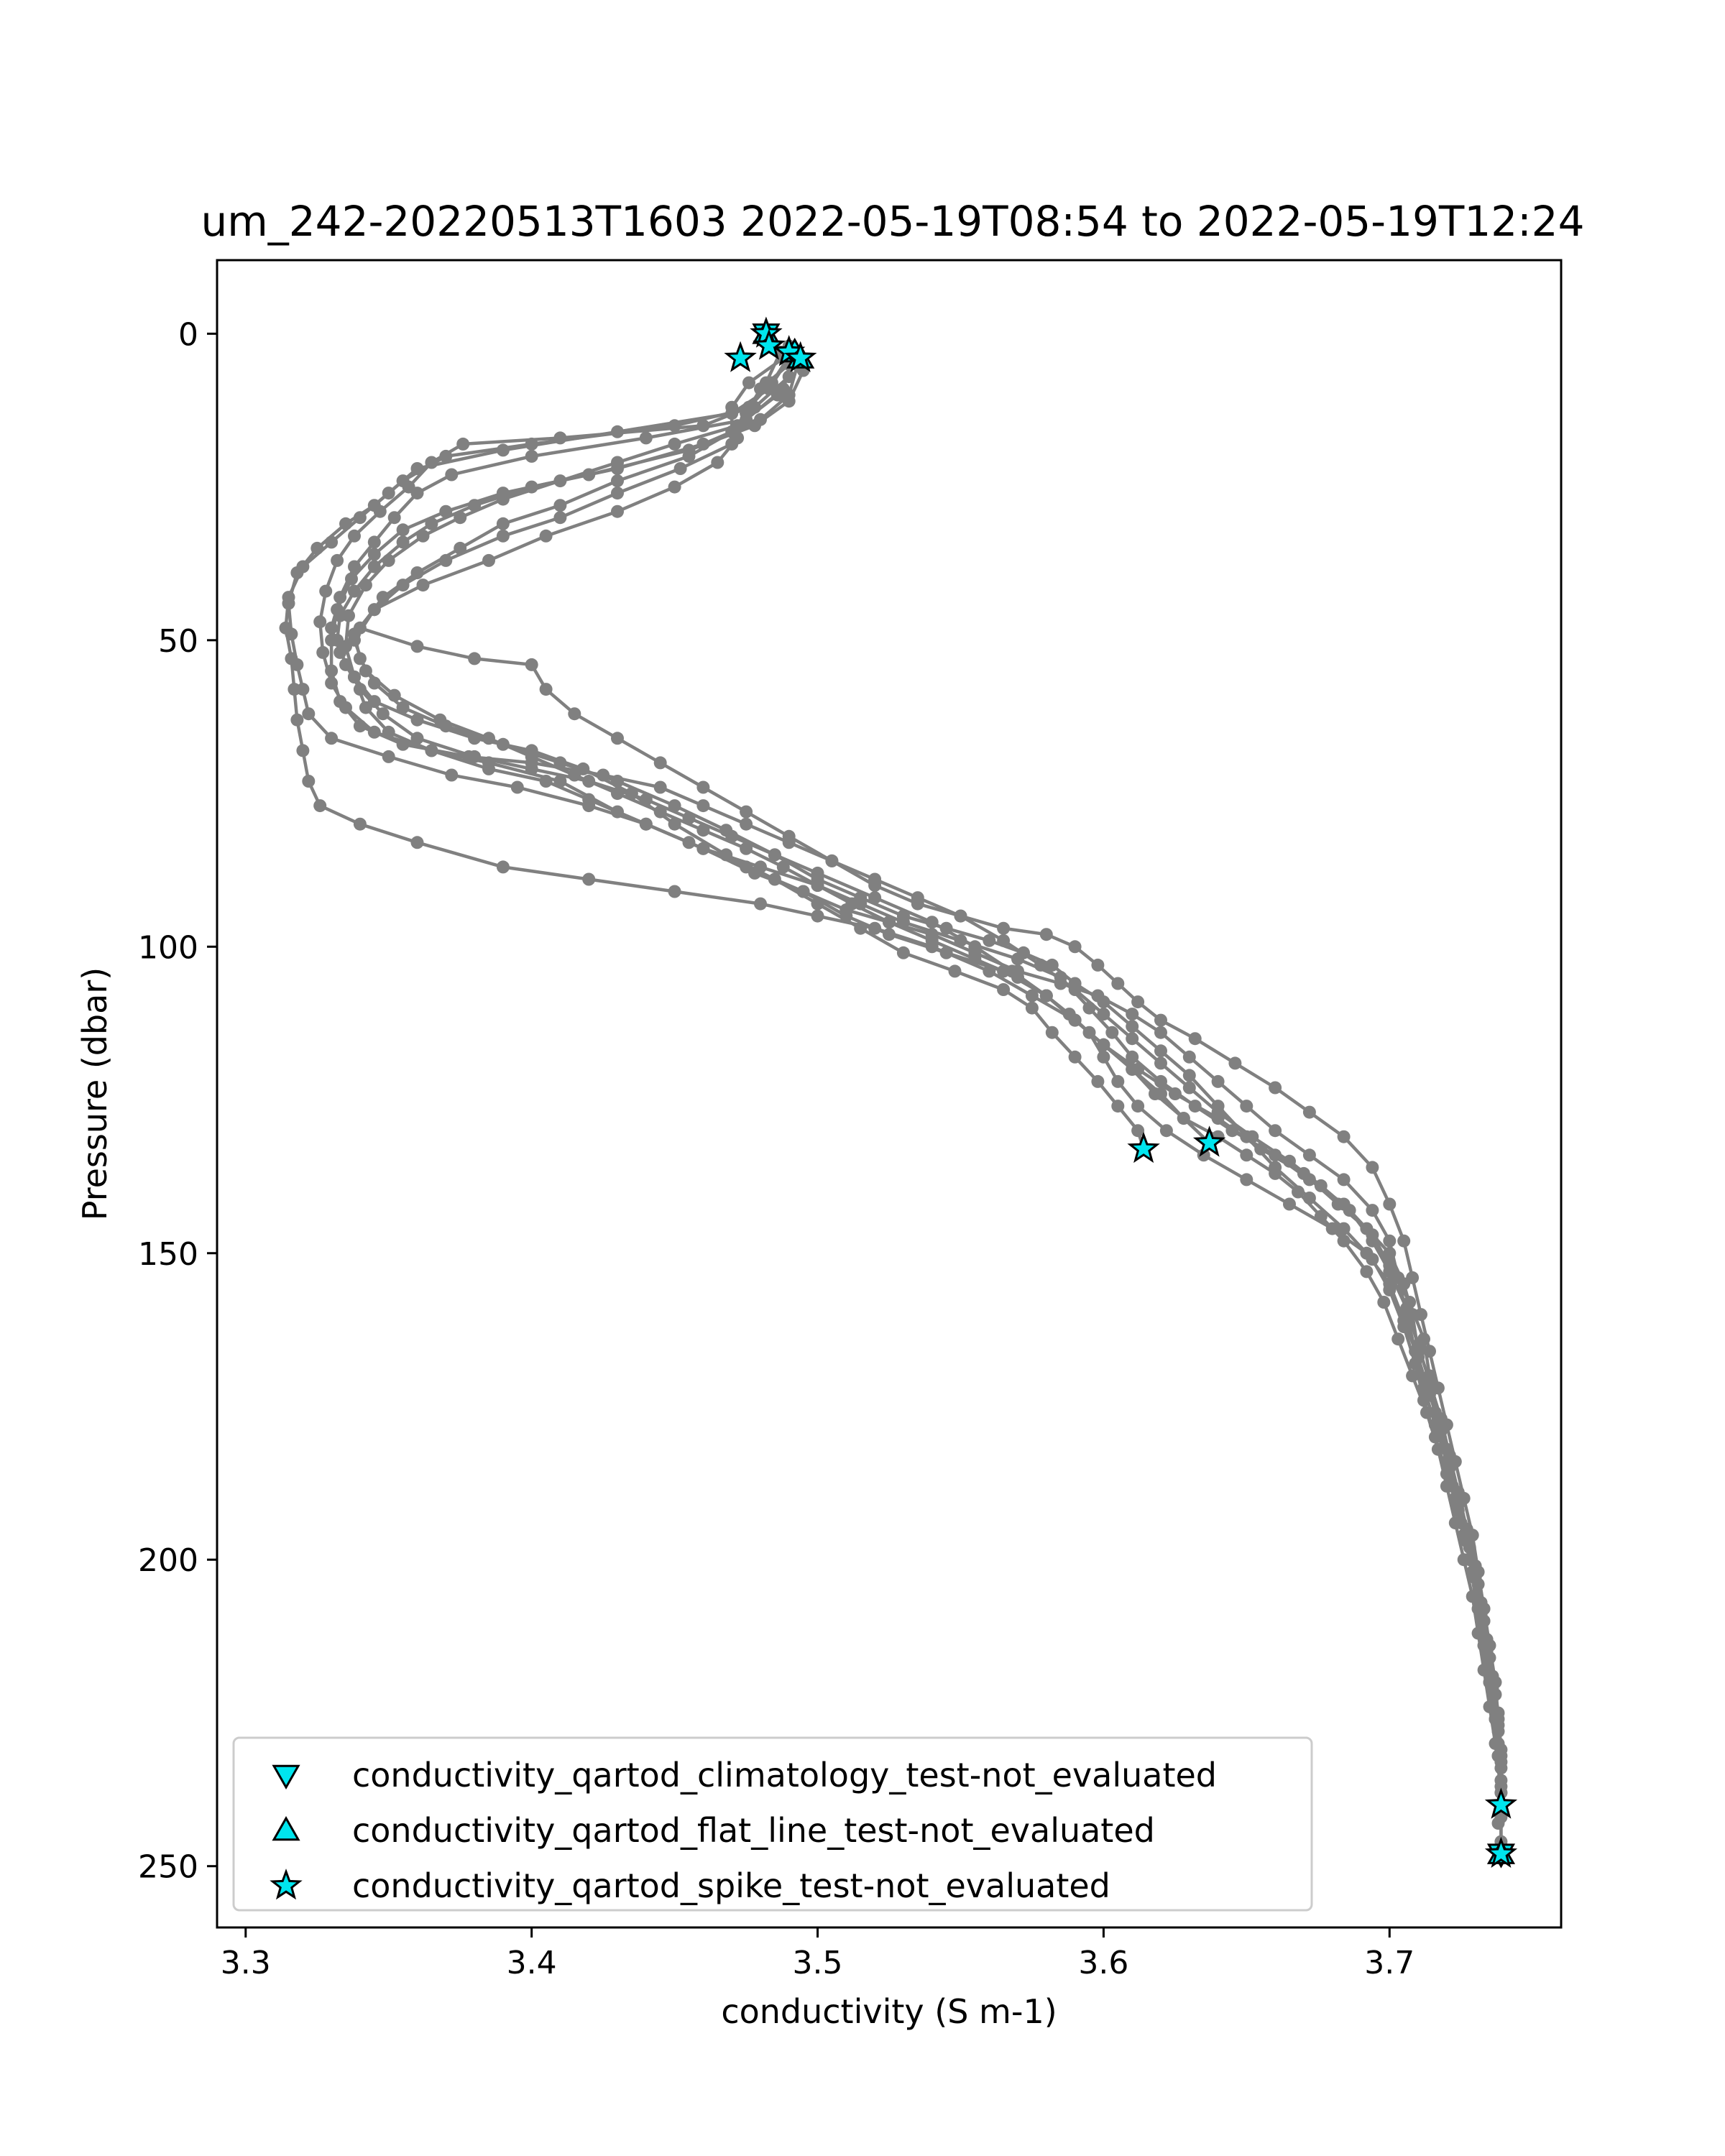 The image size is (1725, 2156). What do you see at coordinates (532, 1963) in the screenshot?
I see `x-tick-label: 3.4` at bounding box center [532, 1963].